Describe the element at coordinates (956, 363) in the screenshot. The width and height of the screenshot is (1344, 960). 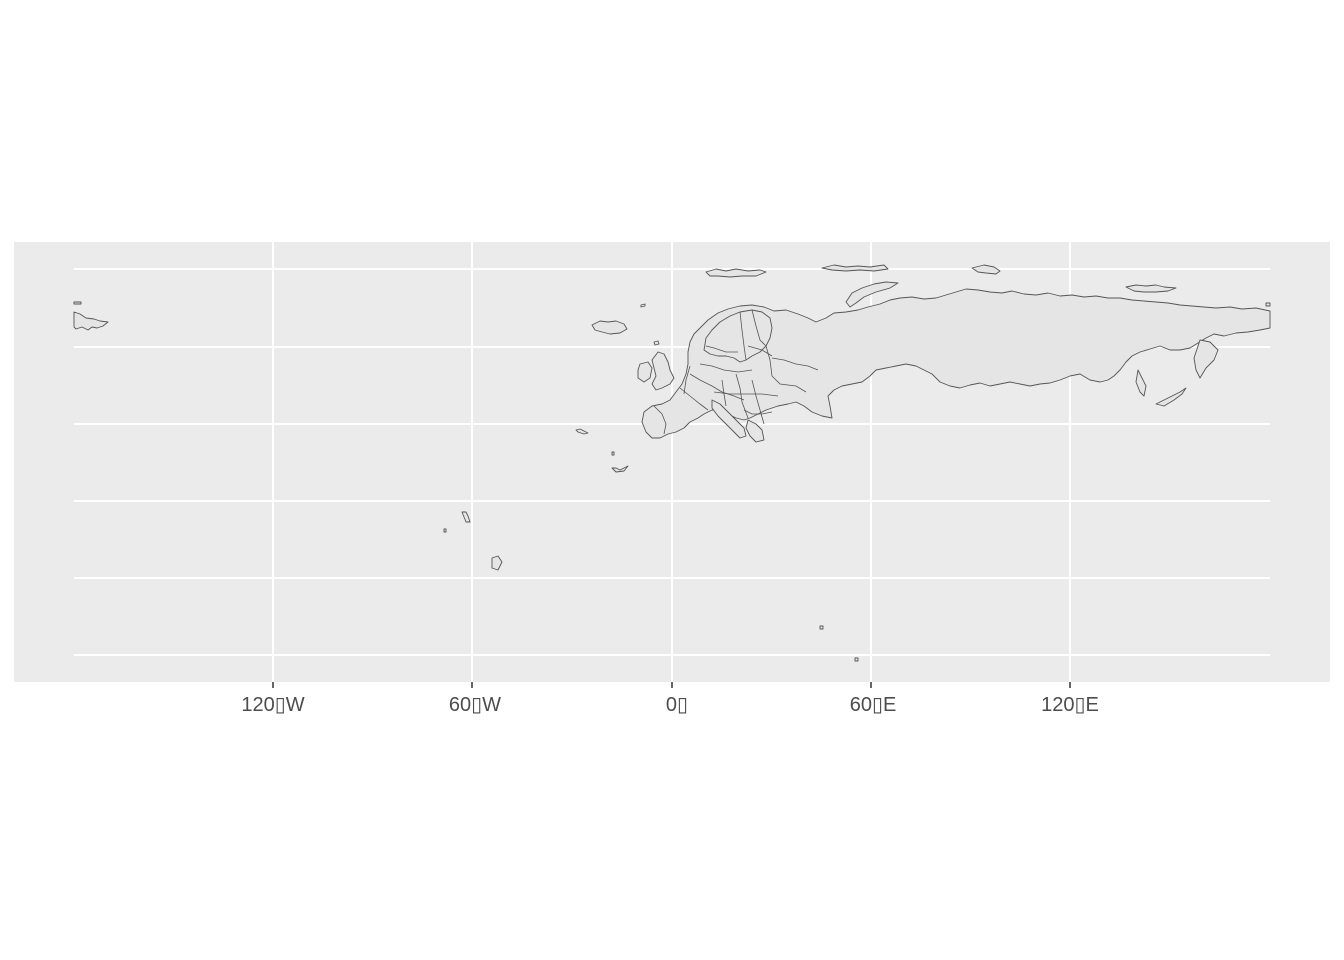
I see `landmass-eurasia` at that location.